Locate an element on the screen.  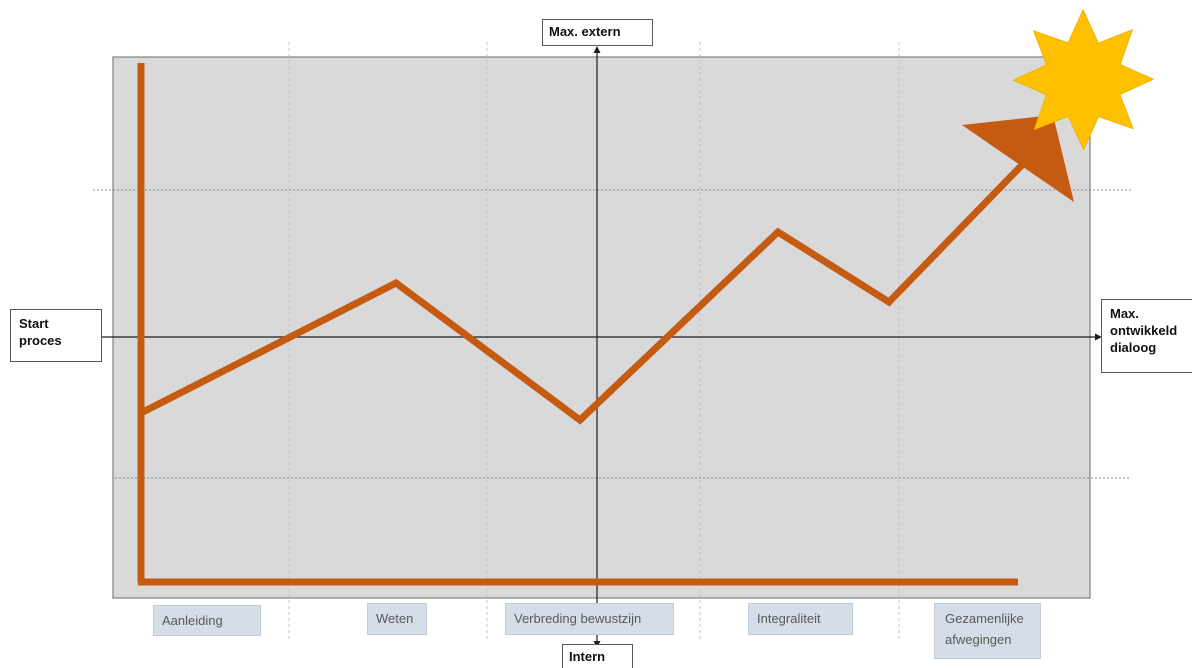
phase-label: Weten is located at coordinates (395, 618).